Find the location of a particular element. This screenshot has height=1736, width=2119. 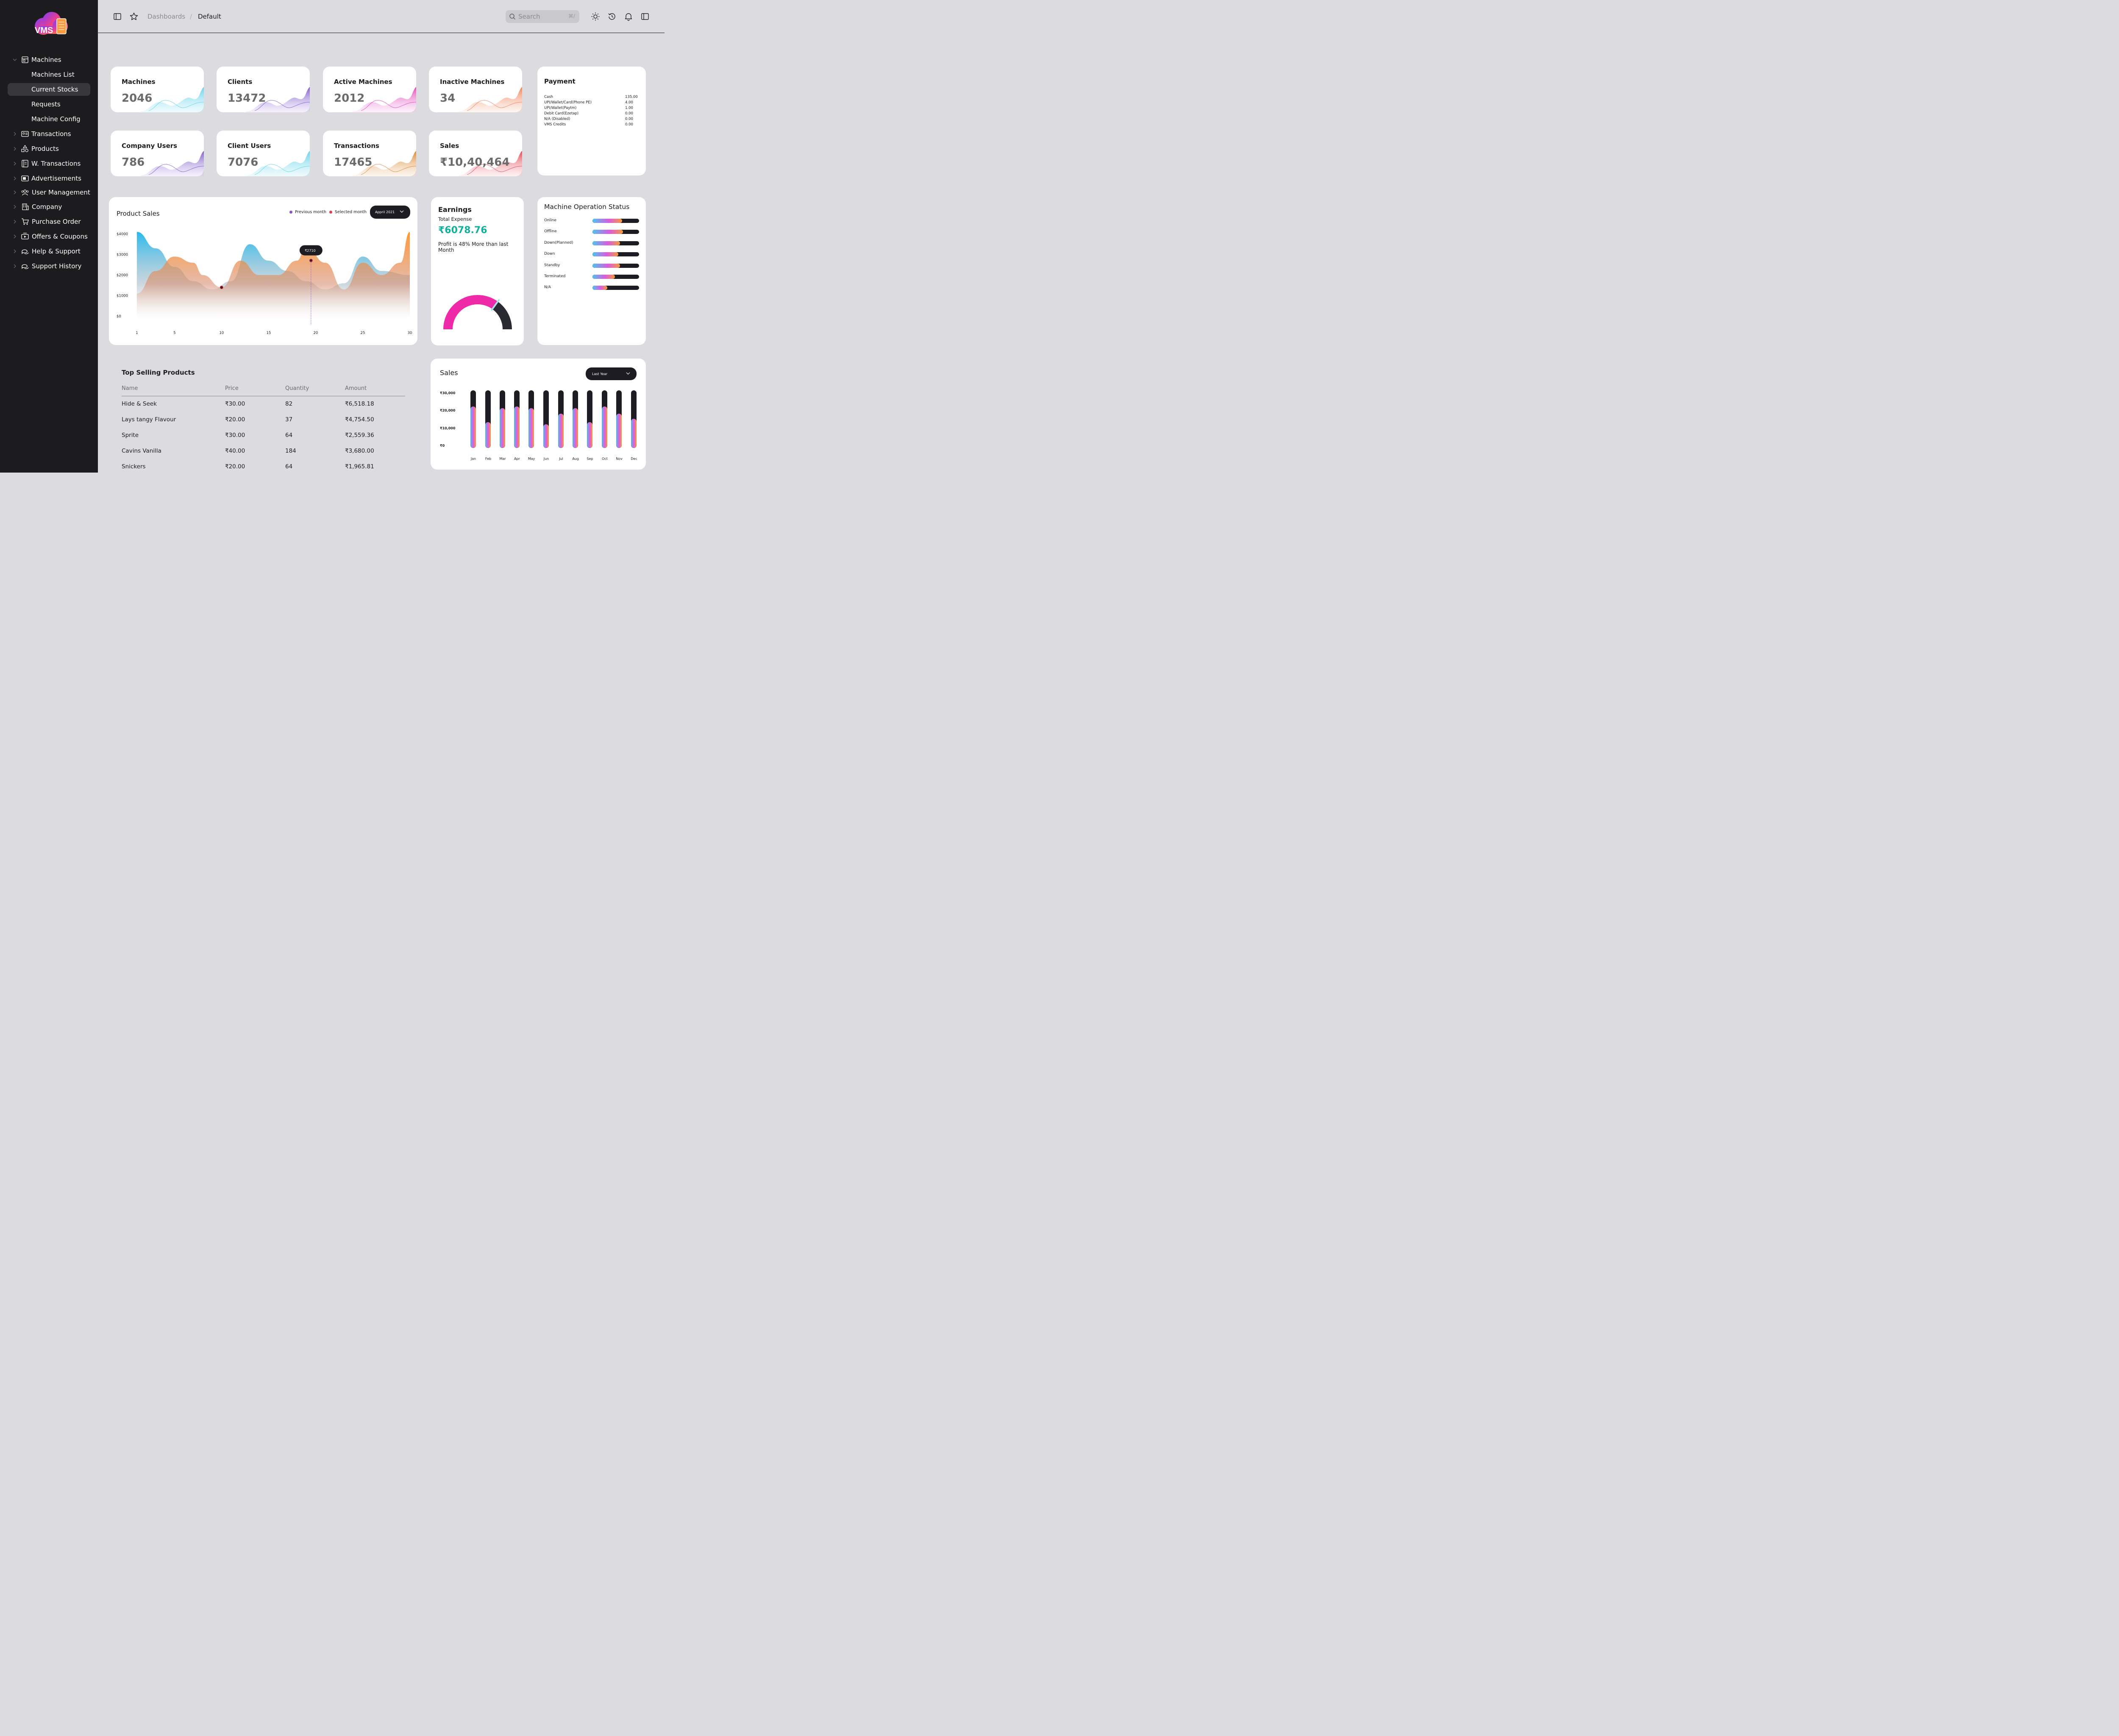

sidebar-item-purchase-order: Purchase Order is located at coordinates (49, 222).